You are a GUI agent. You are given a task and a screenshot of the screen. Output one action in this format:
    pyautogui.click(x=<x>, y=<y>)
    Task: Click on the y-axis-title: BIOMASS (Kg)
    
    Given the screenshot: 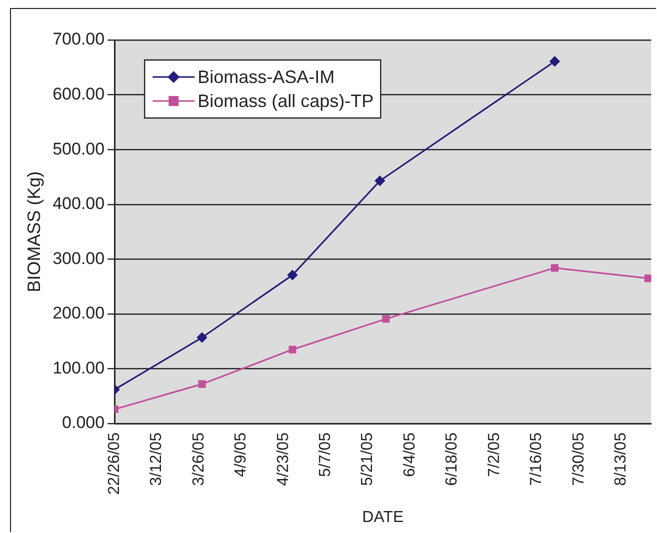 What is the action you would take?
    pyautogui.click(x=34, y=231)
    